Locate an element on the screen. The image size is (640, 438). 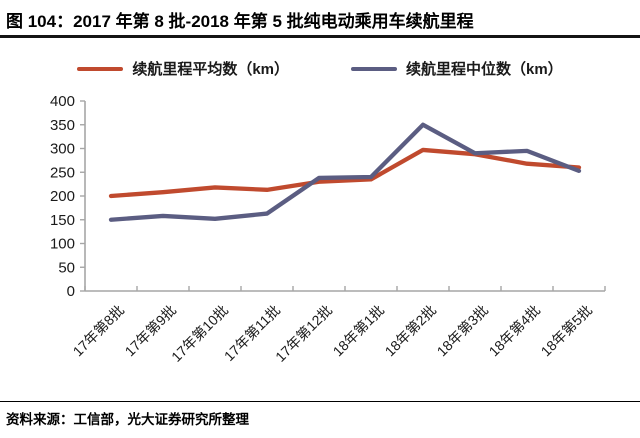
average-line-swatch is located at coordinates (100, 68).